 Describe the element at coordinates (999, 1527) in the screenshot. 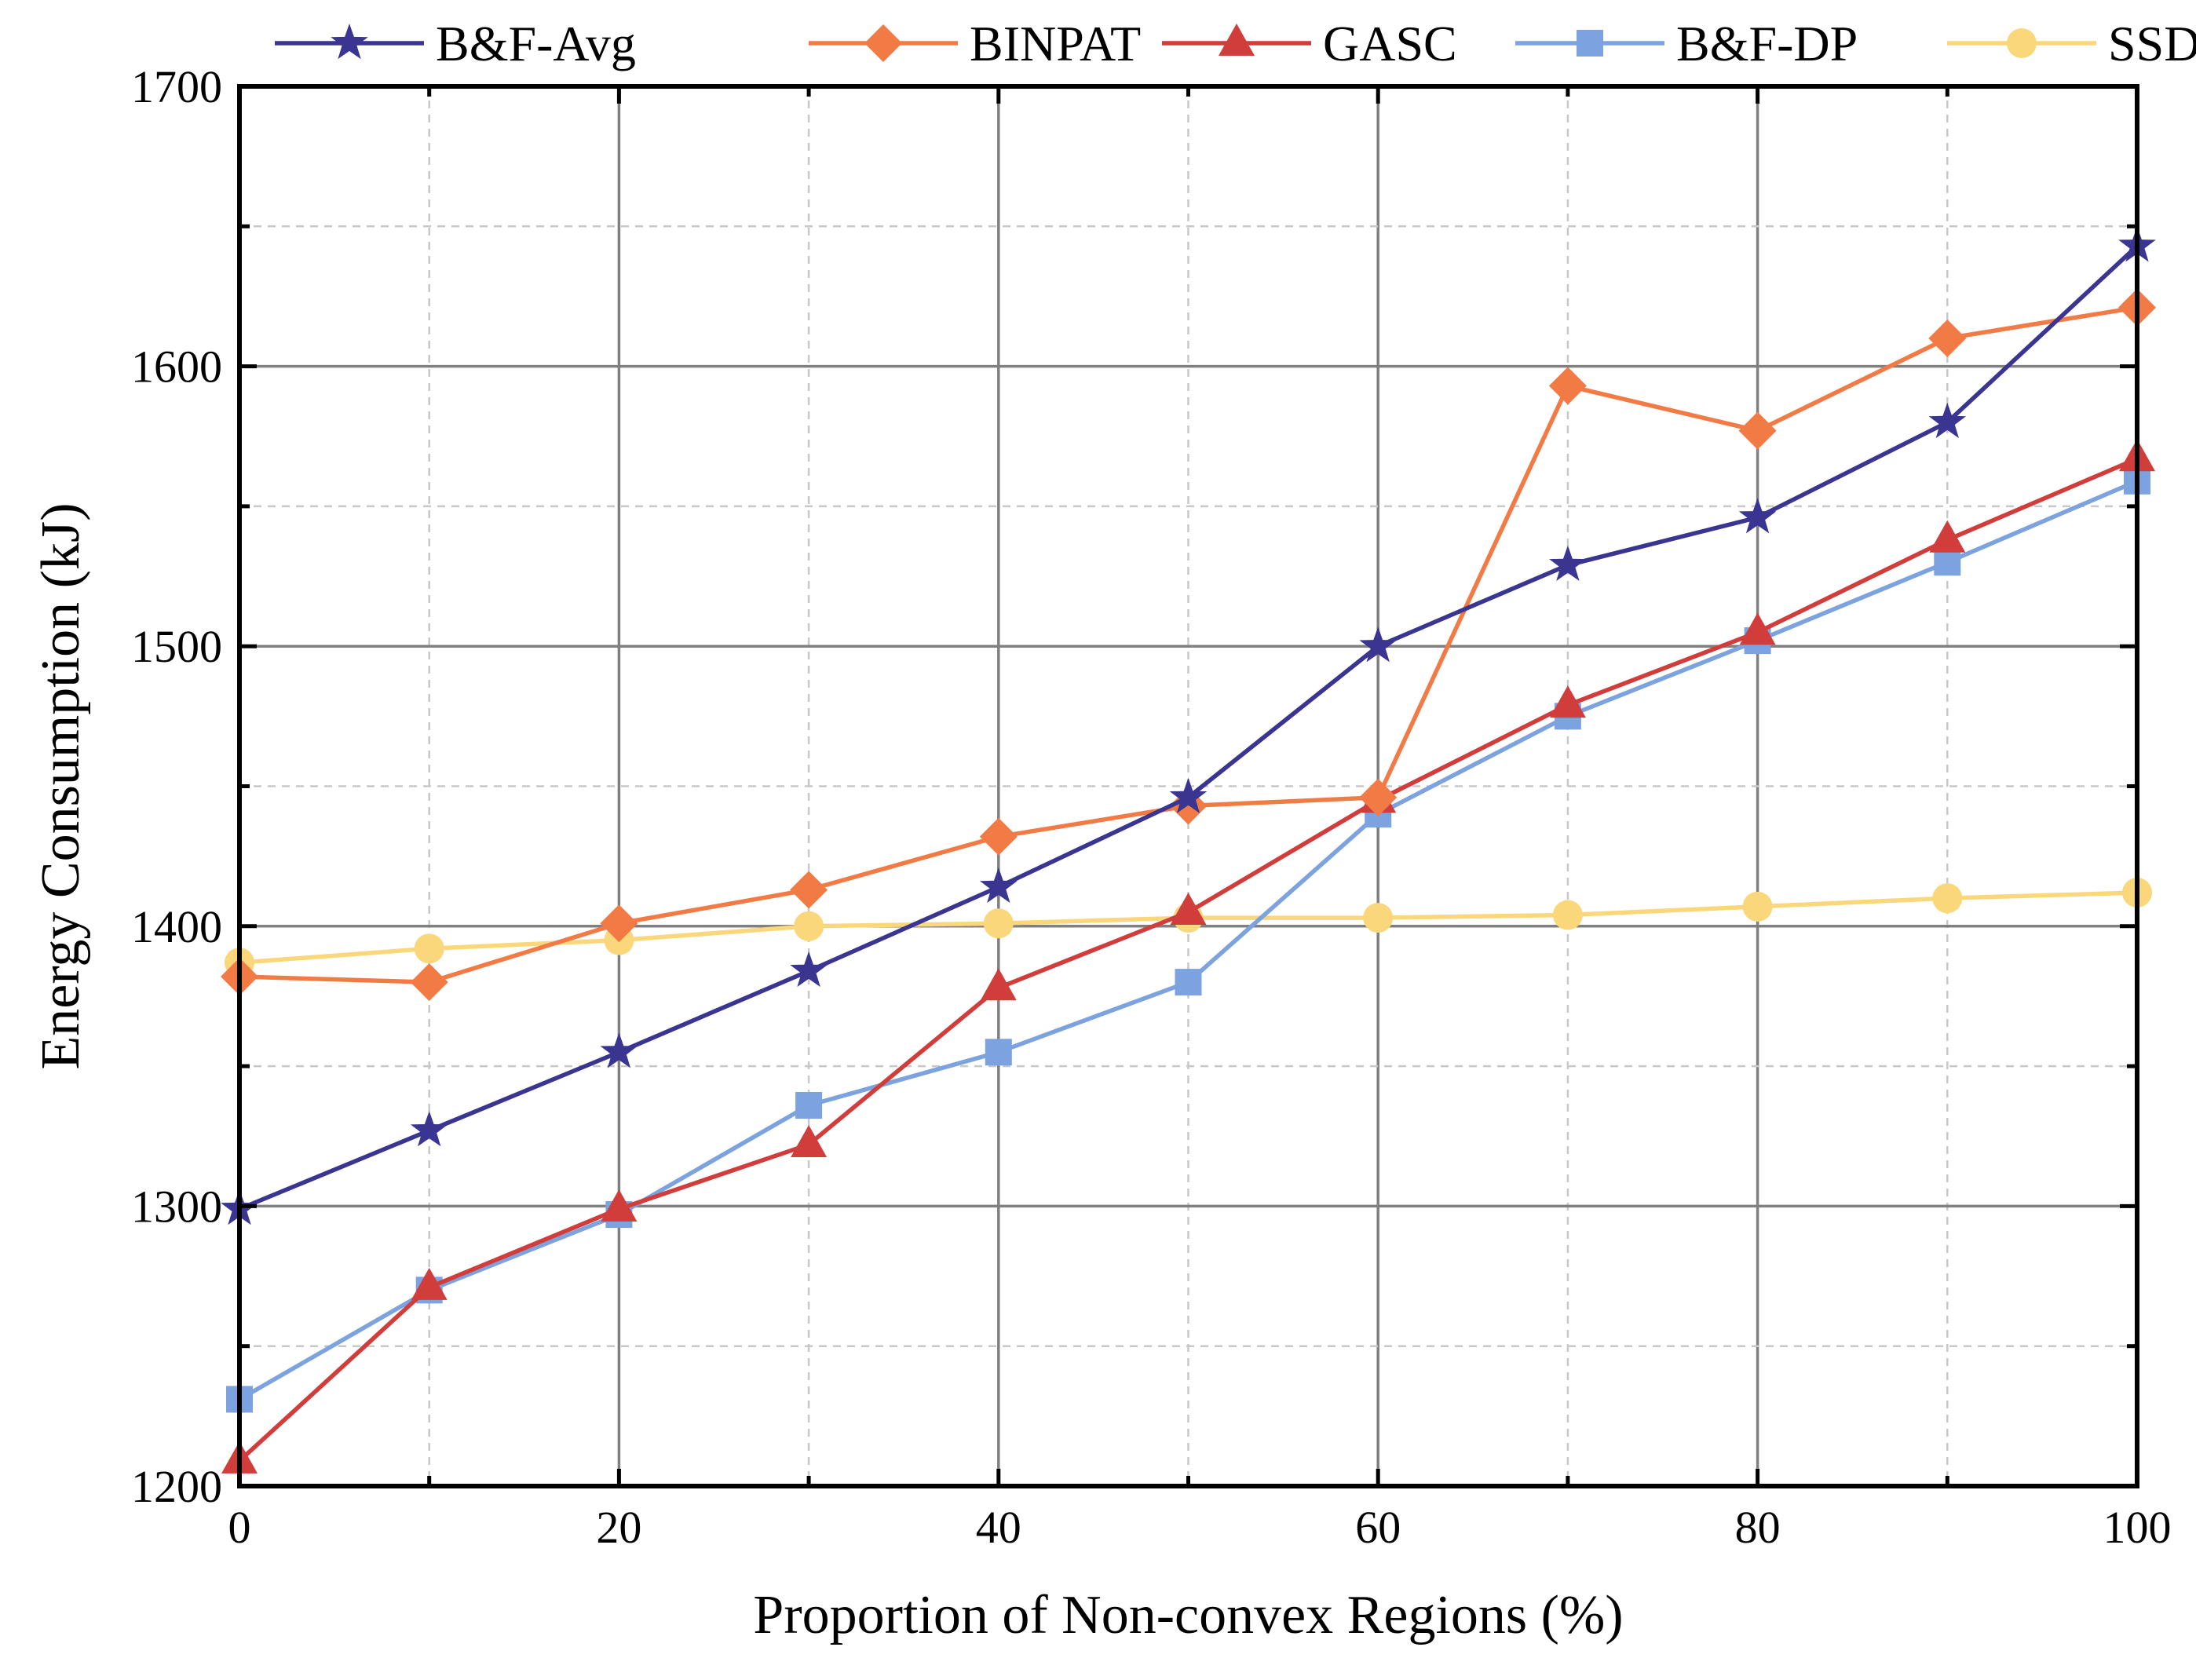

I see `x-tick-label: 40` at that location.